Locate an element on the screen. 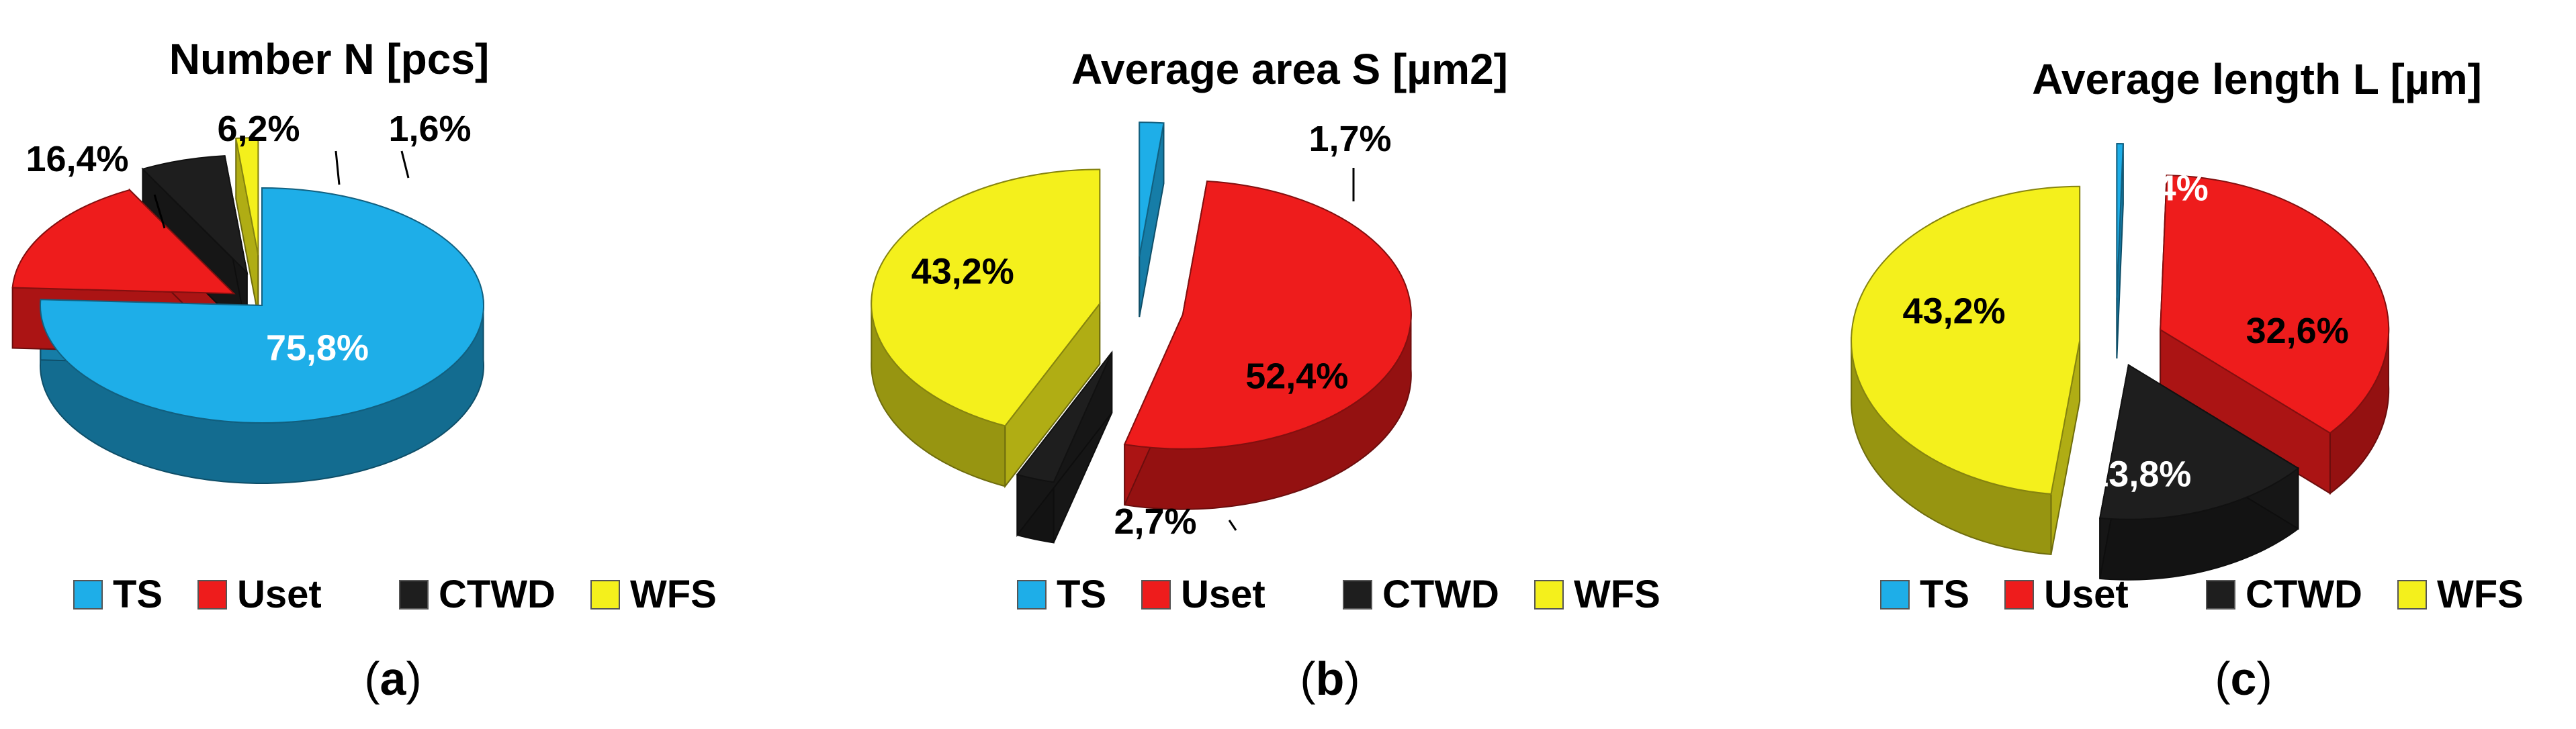 Image resolution: width=2576 pixels, height=729 pixels. data-label-ts: 0,4% is located at coordinates (2168, 188).